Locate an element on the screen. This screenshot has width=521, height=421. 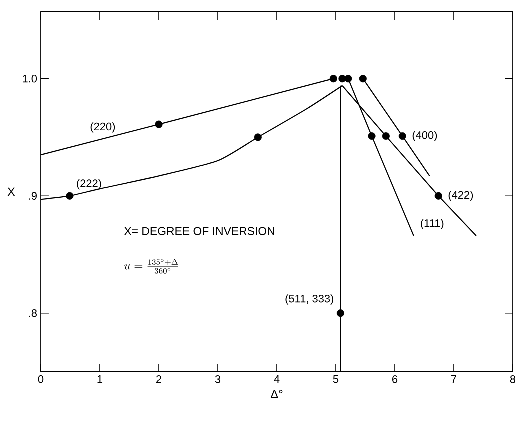
x-tick-label: 0 is located at coordinates (41, 380).